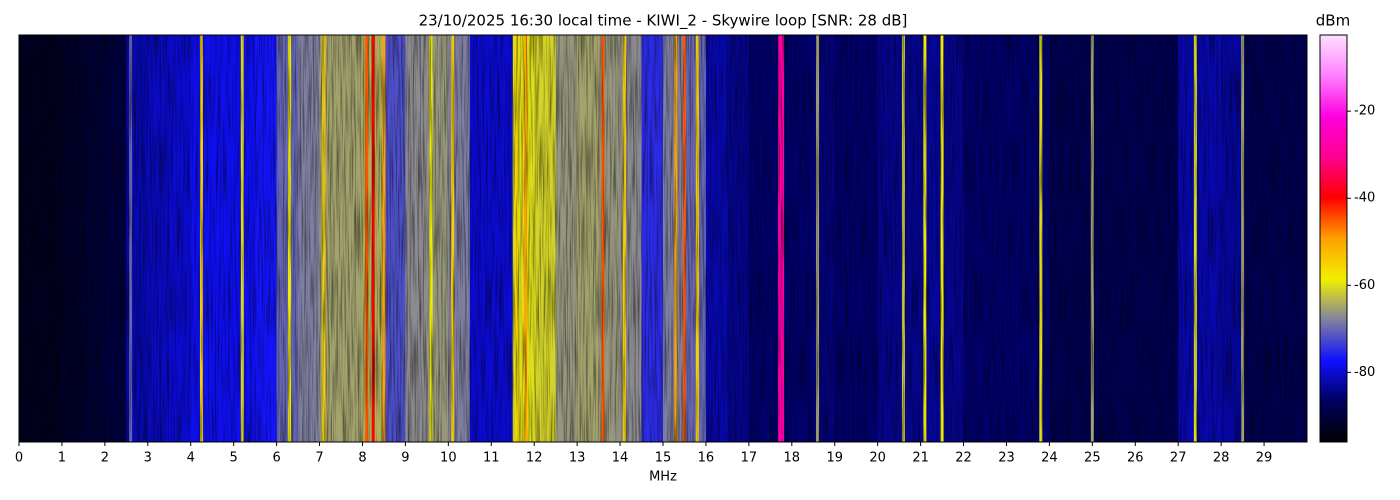 This screenshot has height=500, width=1400. What do you see at coordinates (663, 477) in the screenshot?
I see `x-axis-label: MHz` at bounding box center [663, 477].